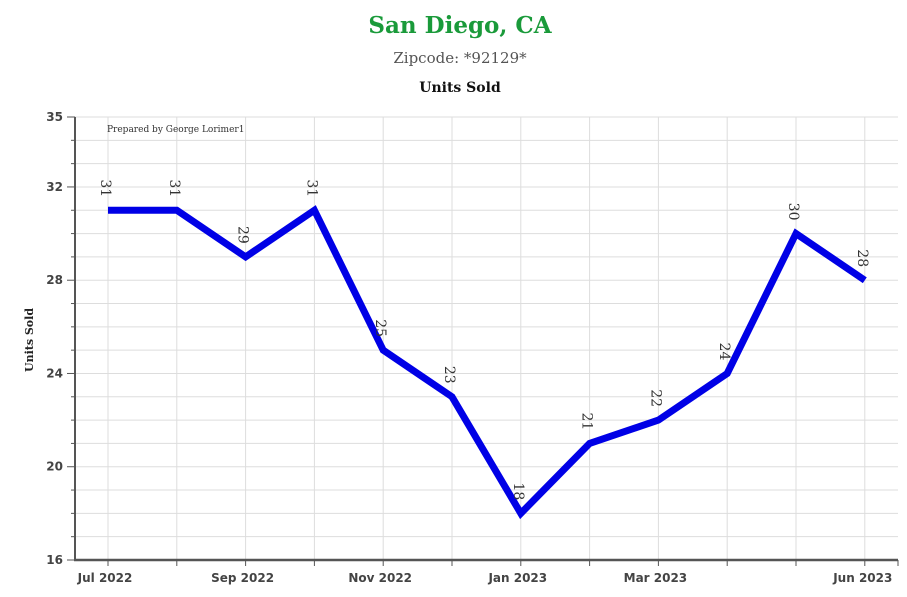 This screenshot has width=907, height=597. What do you see at coordinates (460, 58) in the screenshot?
I see `chart-subtitle: Zipcode: *92129*` at bounding box center [460, 58].